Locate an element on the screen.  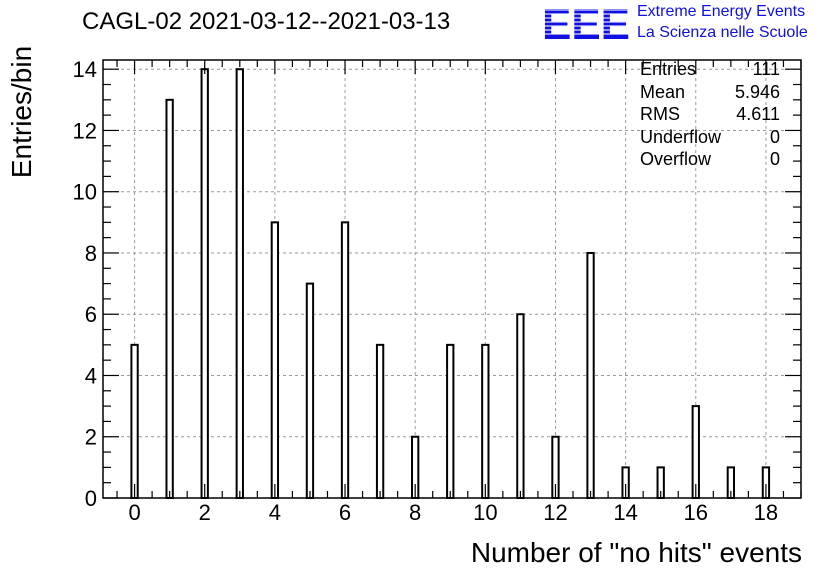
x-tick-label: 14 is located at coordinates (625, 512).